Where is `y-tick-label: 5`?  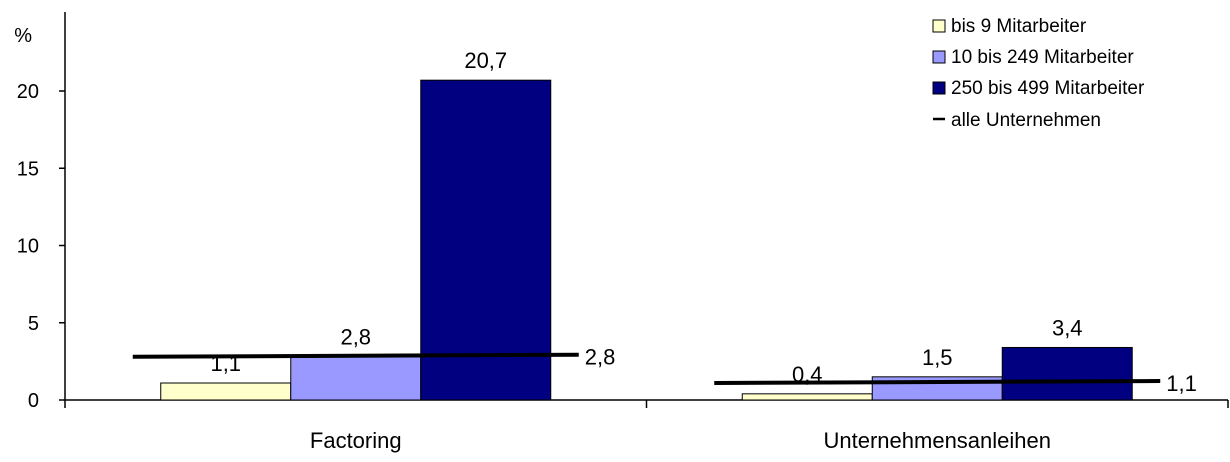
y-tick-label: 5 is located at coordinates (33, 324).